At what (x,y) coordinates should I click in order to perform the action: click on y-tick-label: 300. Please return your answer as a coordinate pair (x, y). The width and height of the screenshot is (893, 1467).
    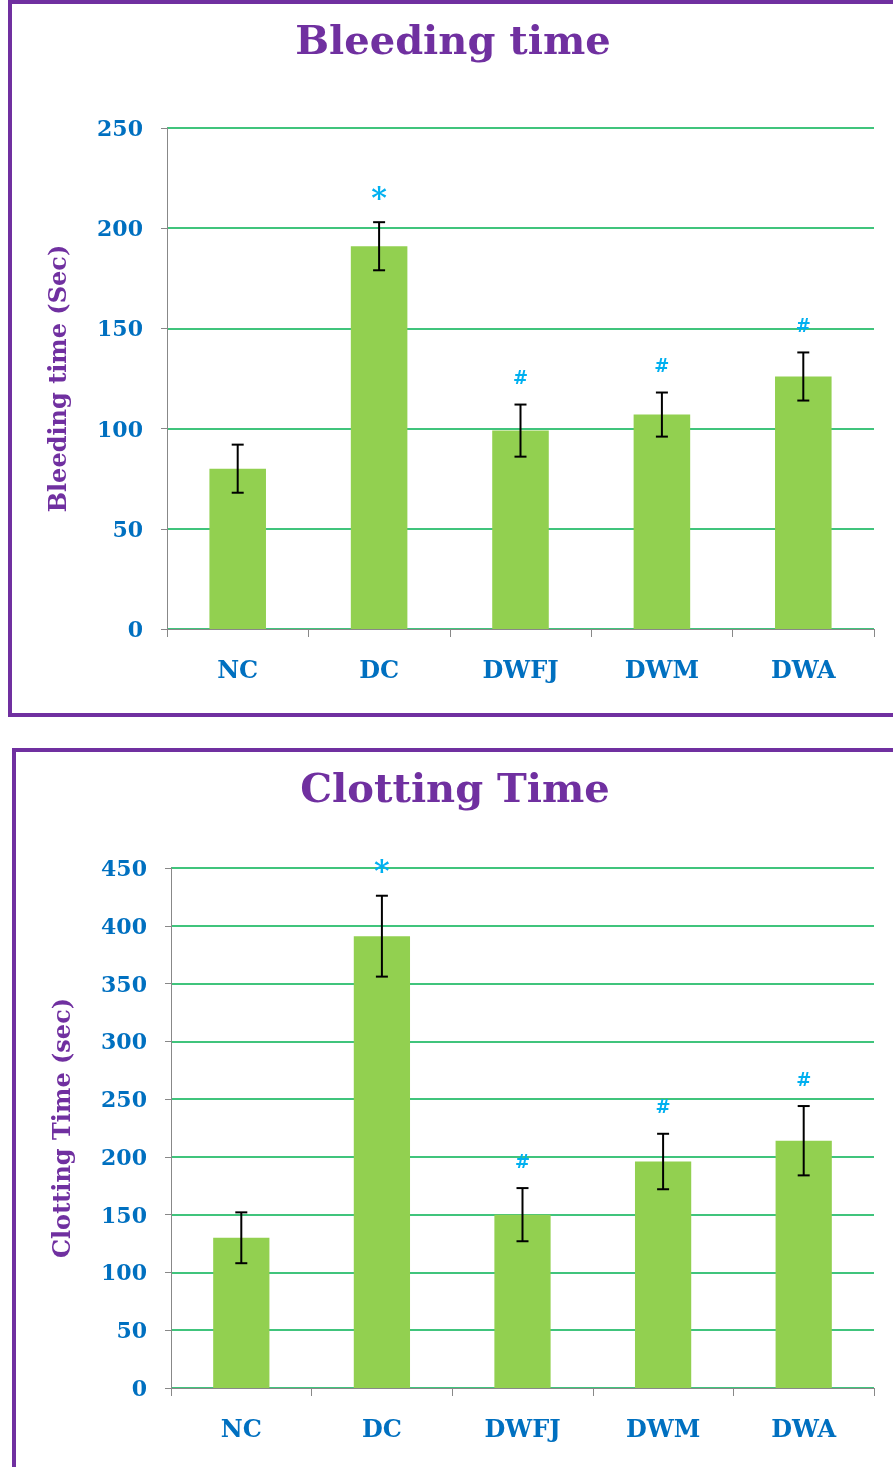
    Looking at the image, I should click on (124, 1041).